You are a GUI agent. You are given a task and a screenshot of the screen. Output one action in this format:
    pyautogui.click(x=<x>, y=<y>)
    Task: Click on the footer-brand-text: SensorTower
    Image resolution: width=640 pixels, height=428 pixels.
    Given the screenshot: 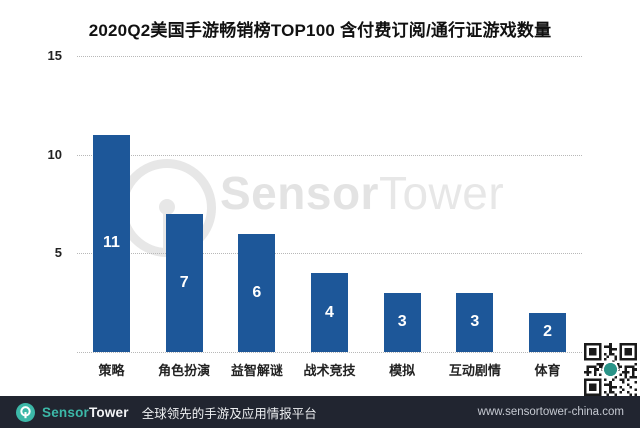 What is the action you would take?
    pyautogui.click(x=85, y=412)
    